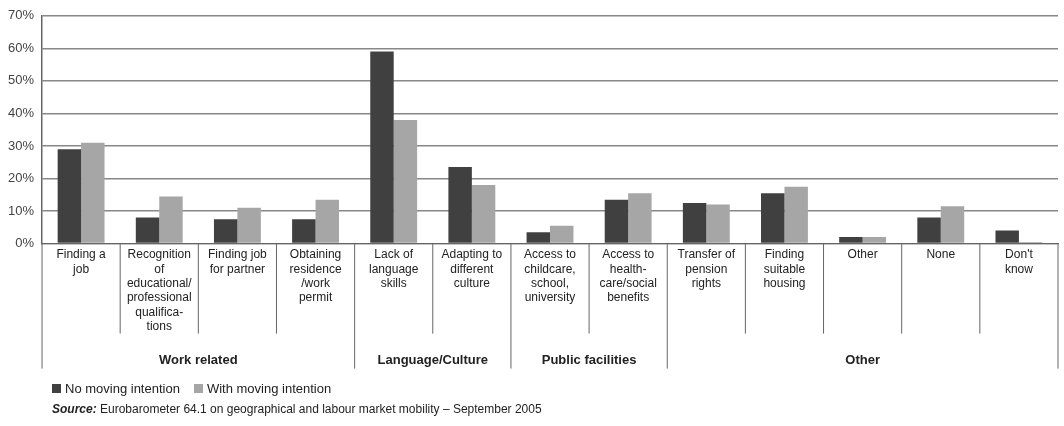 The height and width of the screenshot is (426, 1064). I want to click on x-tick-label: Finding suitable housing, so click(784, 268).